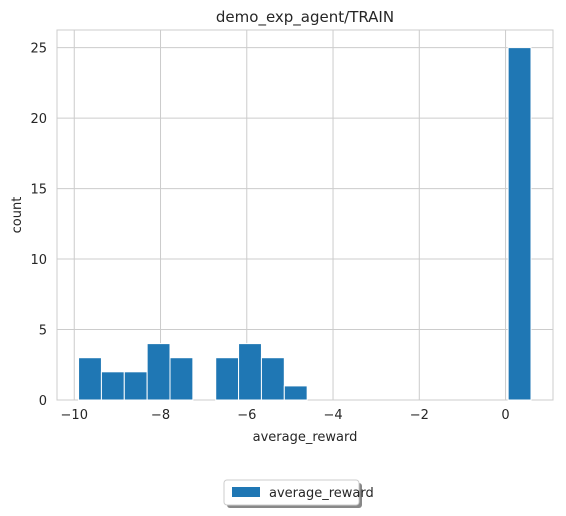 Image resolution: width=566 pixels, height=516 pixels. I want to click on y-tick-label: 10, so click(38, 260).